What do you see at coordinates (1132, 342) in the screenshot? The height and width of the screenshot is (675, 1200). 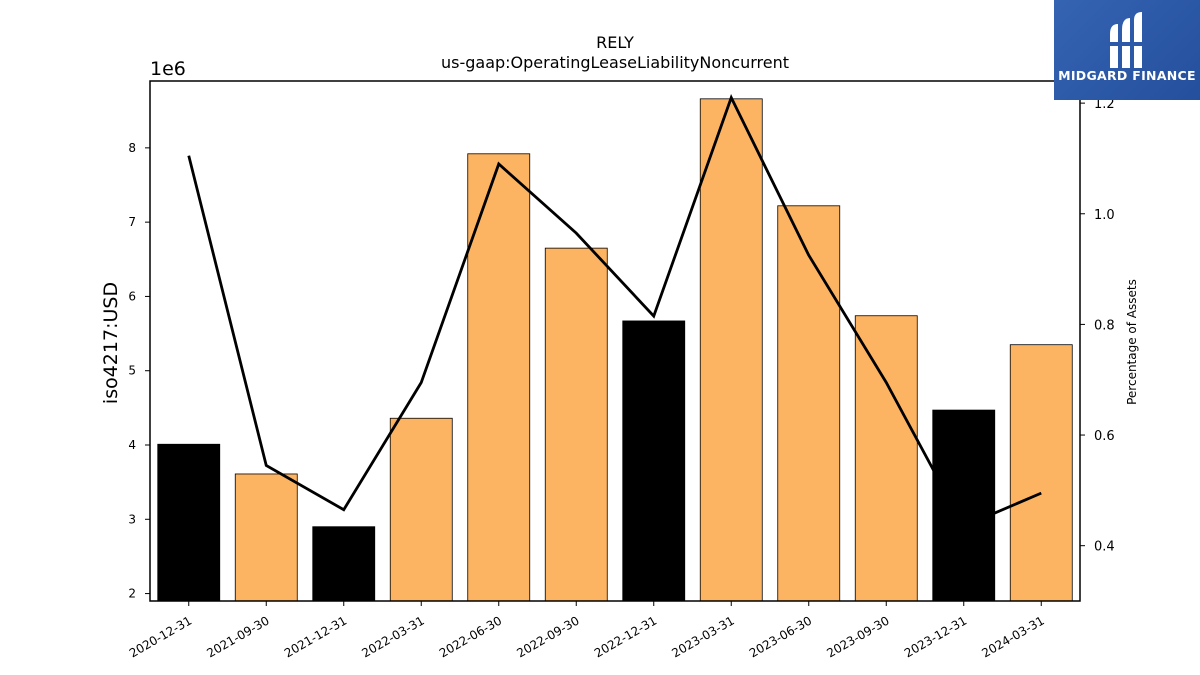 I see `y2-axis-label: Percentage of Assets` at bounding box center [1132, 342].